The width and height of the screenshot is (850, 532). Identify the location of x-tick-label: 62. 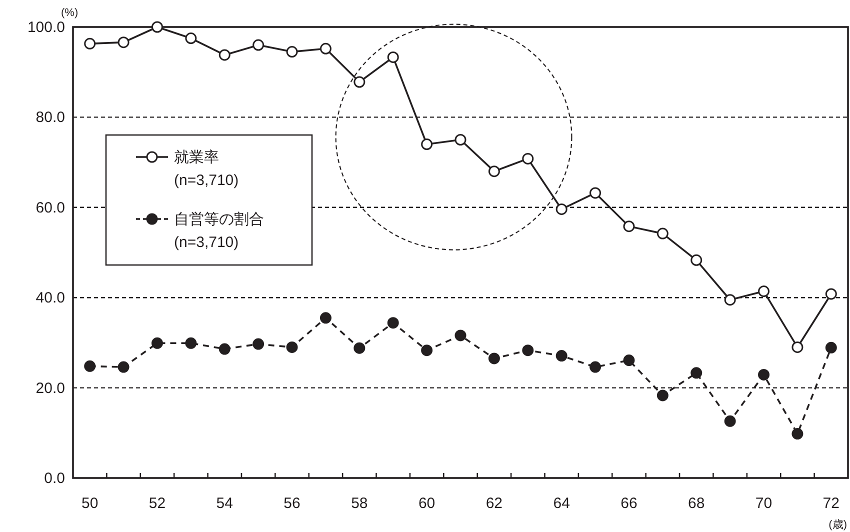
(494, 503).